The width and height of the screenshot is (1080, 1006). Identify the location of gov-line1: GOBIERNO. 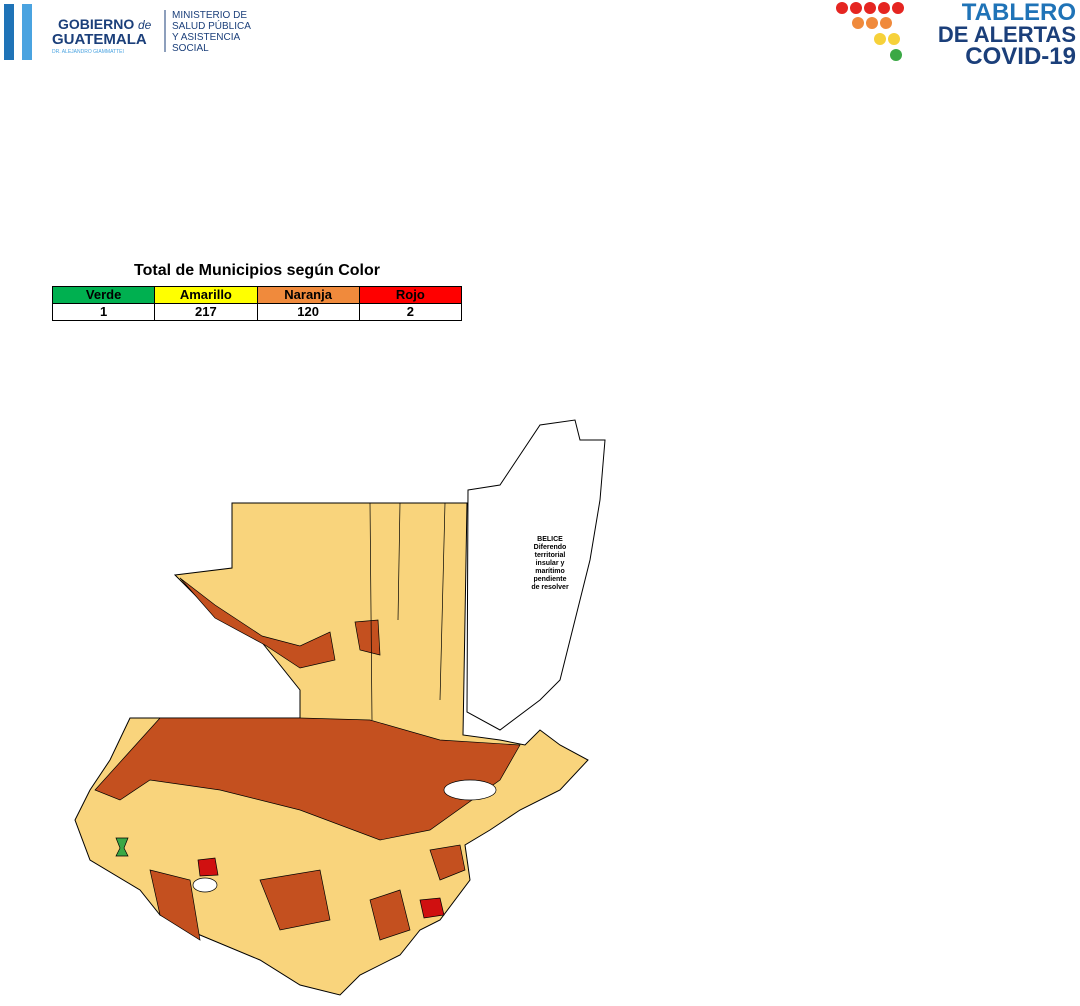
(96, 24).